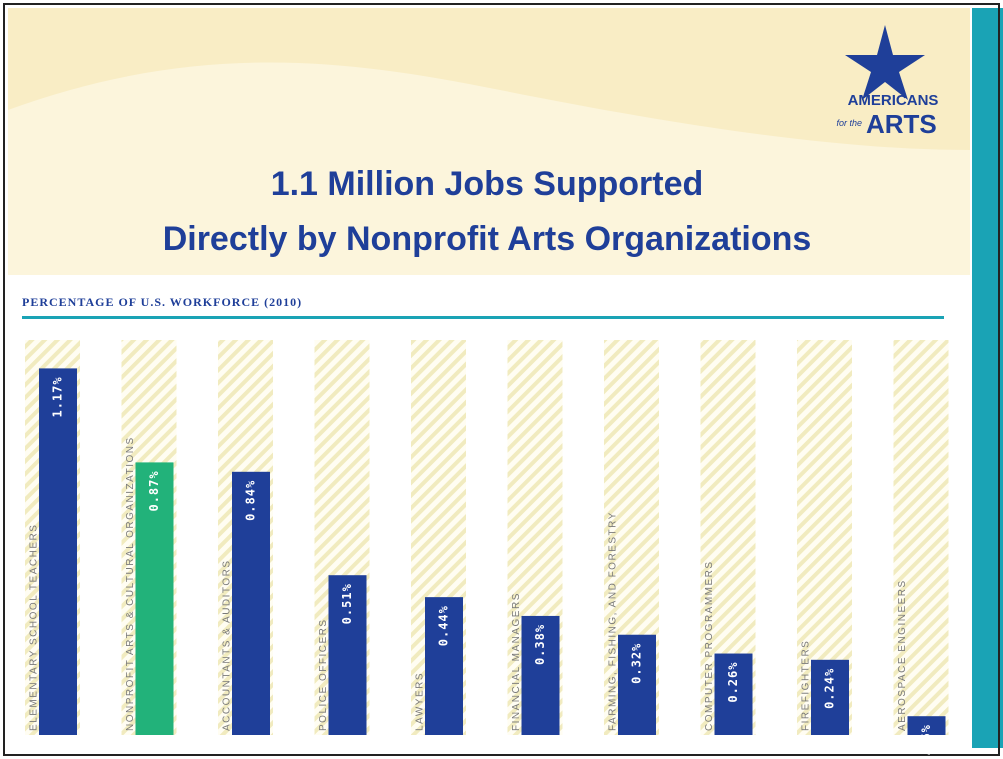 The height and width of the screenshot is (759, 1003). I want to click on logo-text: AMERICANS, so click(893, 100).